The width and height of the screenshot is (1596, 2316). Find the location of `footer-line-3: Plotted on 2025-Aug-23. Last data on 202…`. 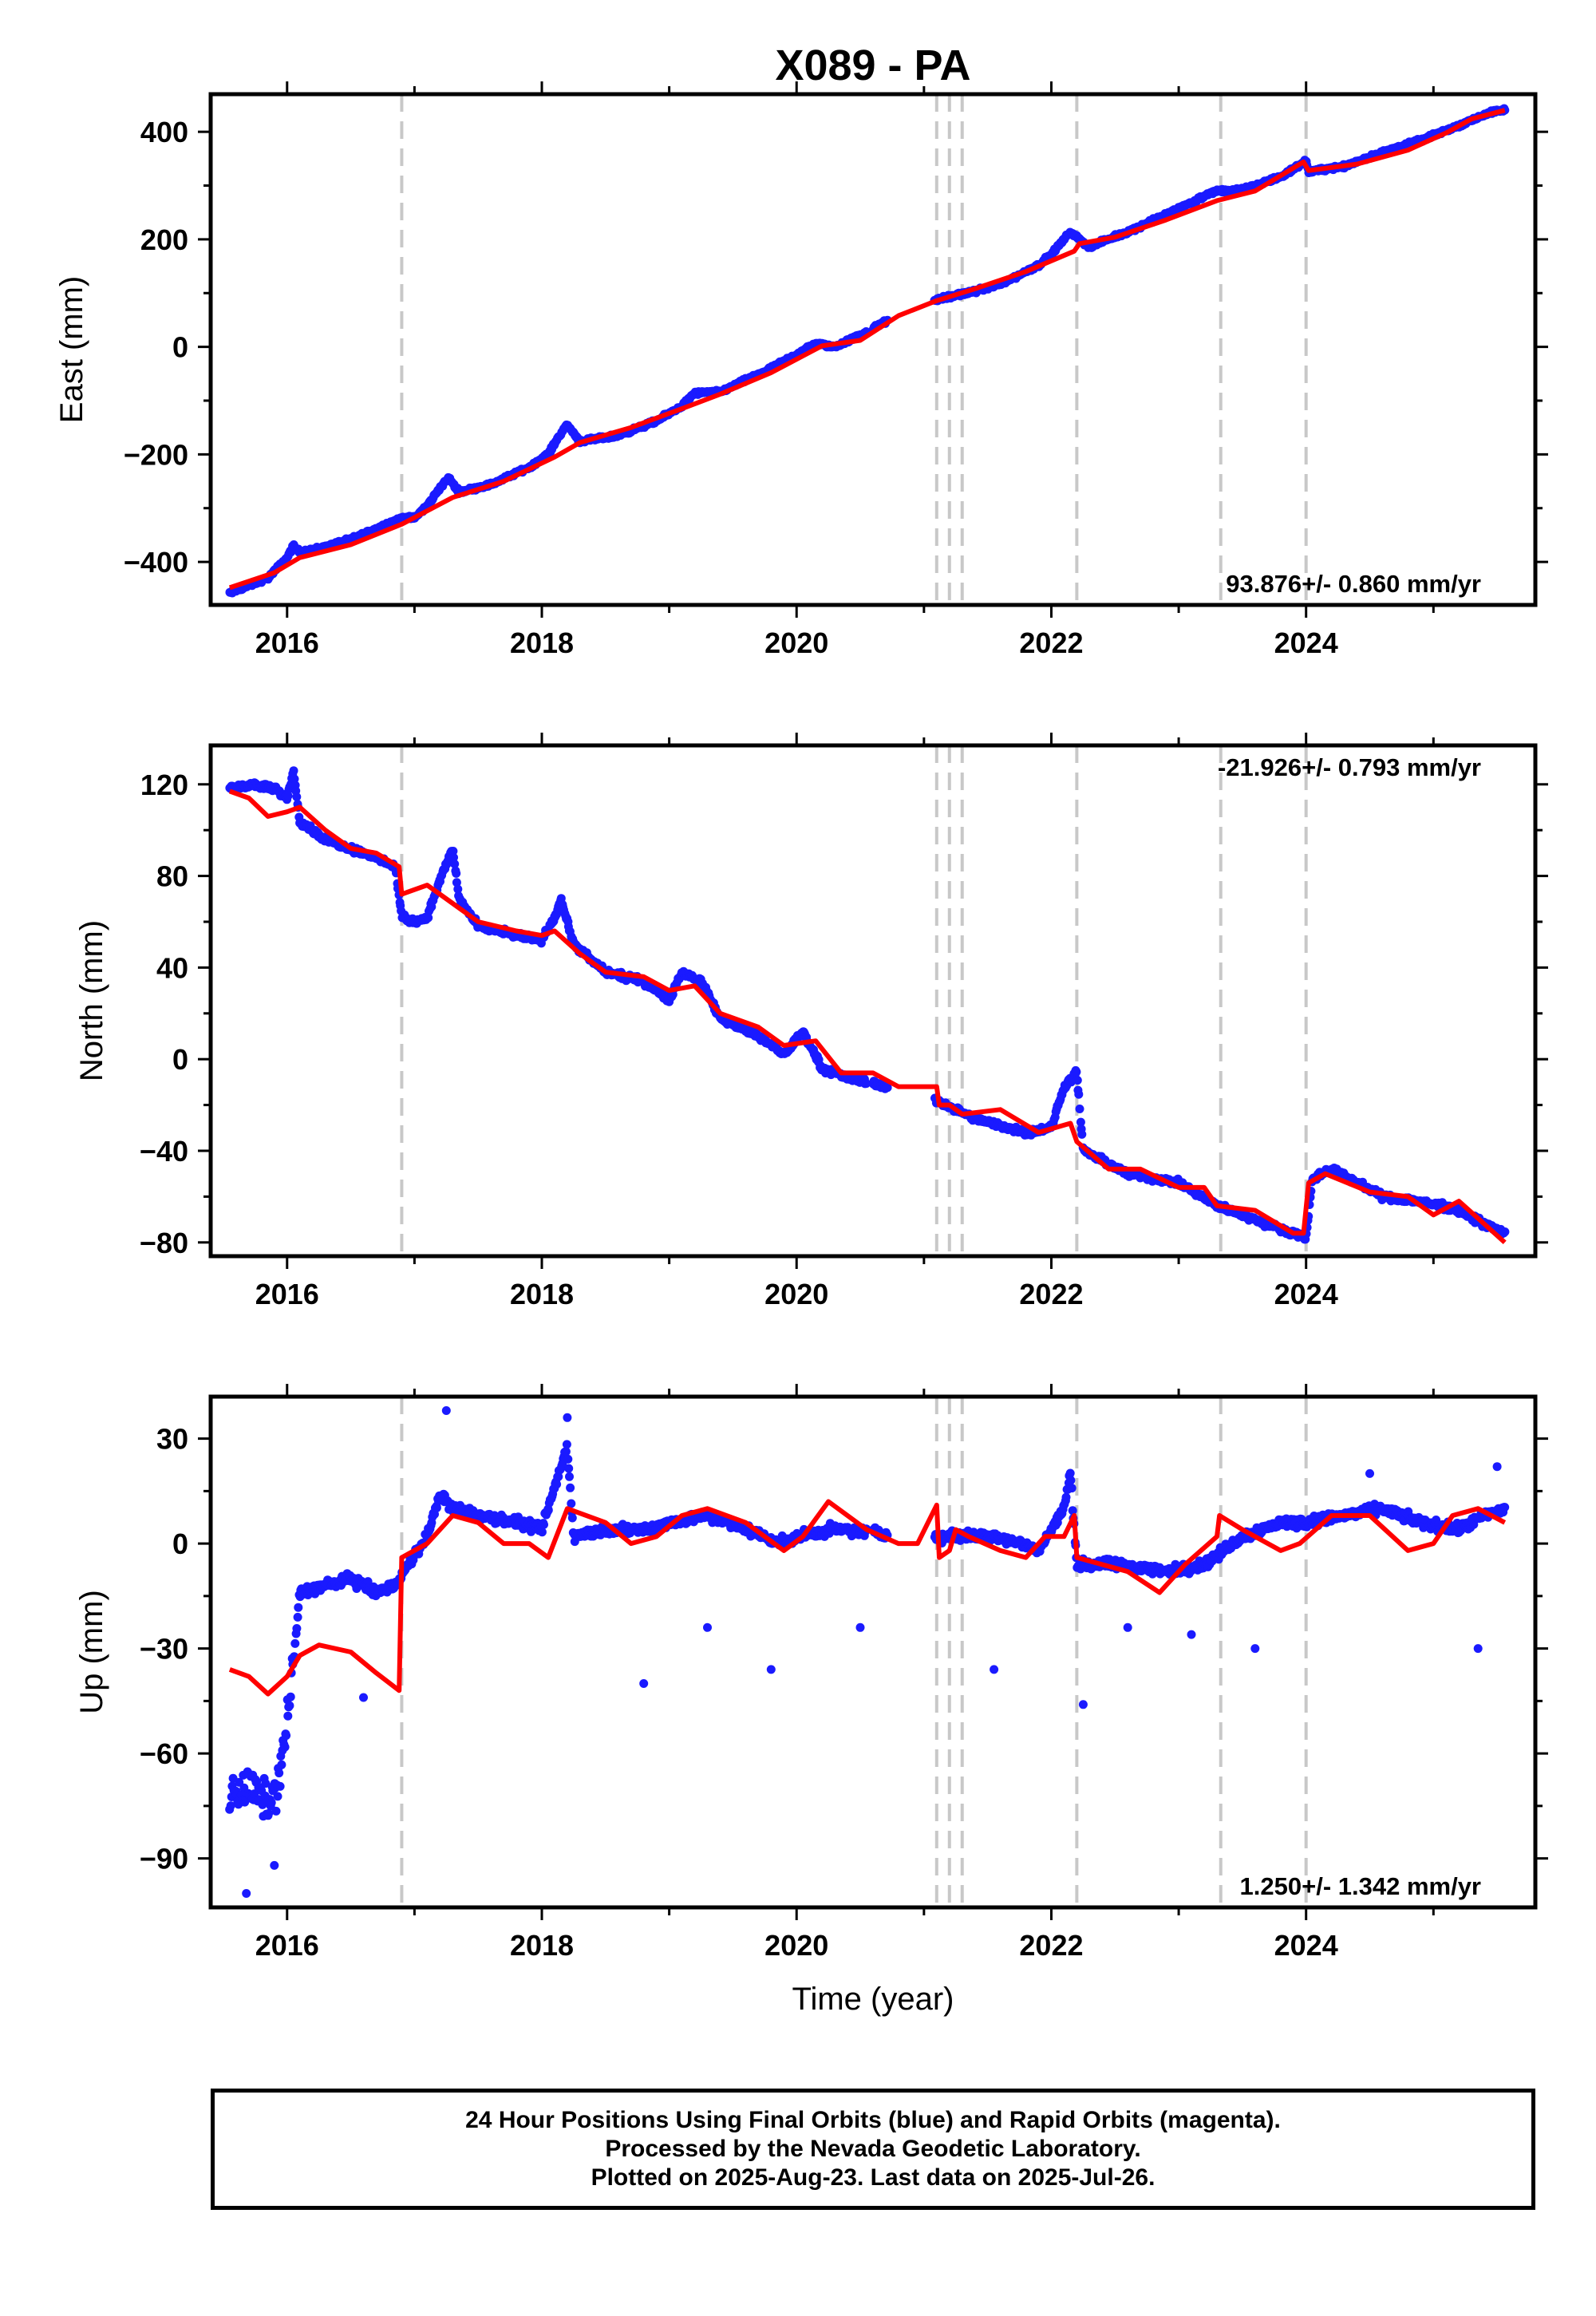

footer-line-3: Plotted on 2025-Aug-23. Last data on 202… is located at coordinates (873, 2177).